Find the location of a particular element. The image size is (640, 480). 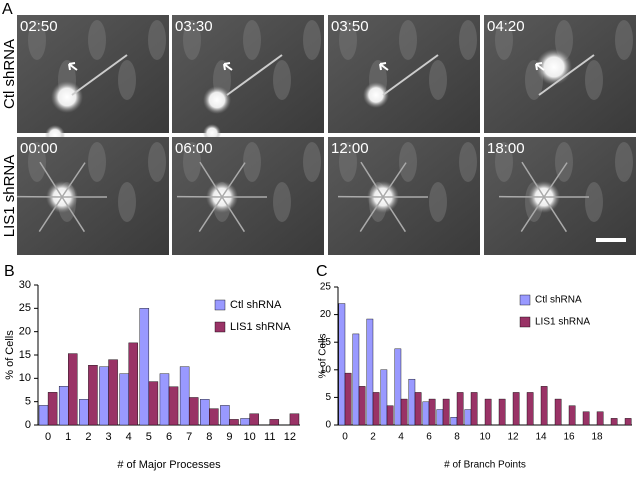

y-tick-label: 5 is located at coordinates (328, 397).